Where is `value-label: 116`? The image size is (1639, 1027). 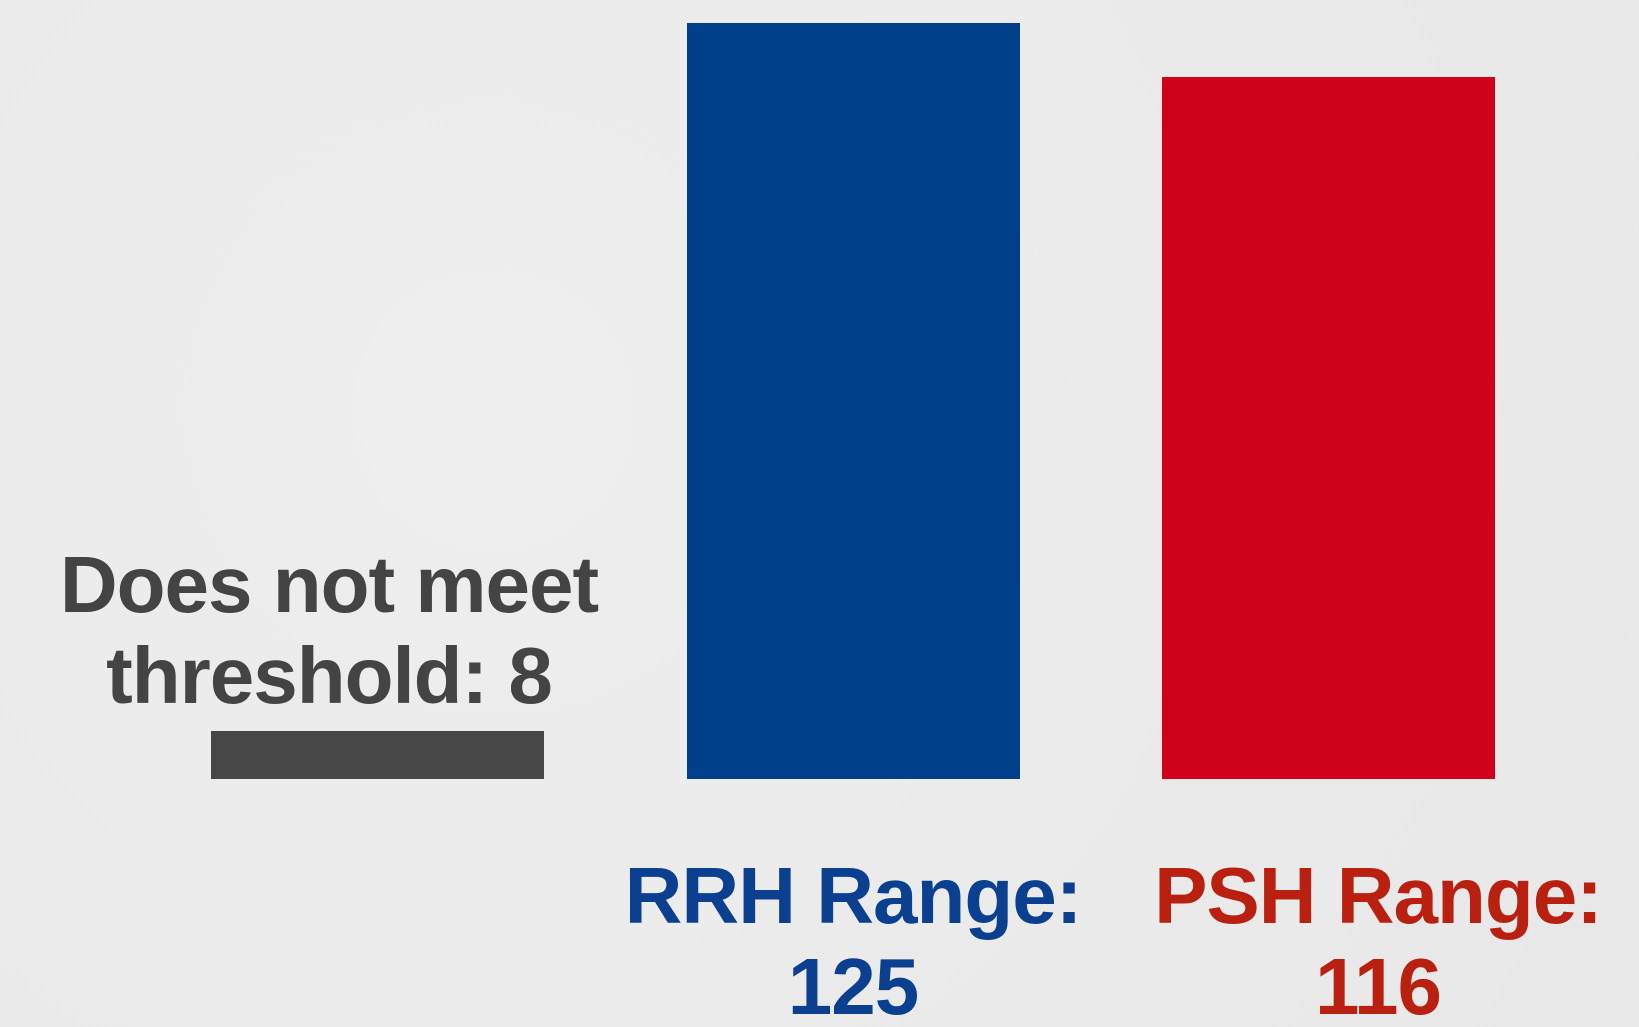
value-label: 116 is located at coordinates (1378, 984).